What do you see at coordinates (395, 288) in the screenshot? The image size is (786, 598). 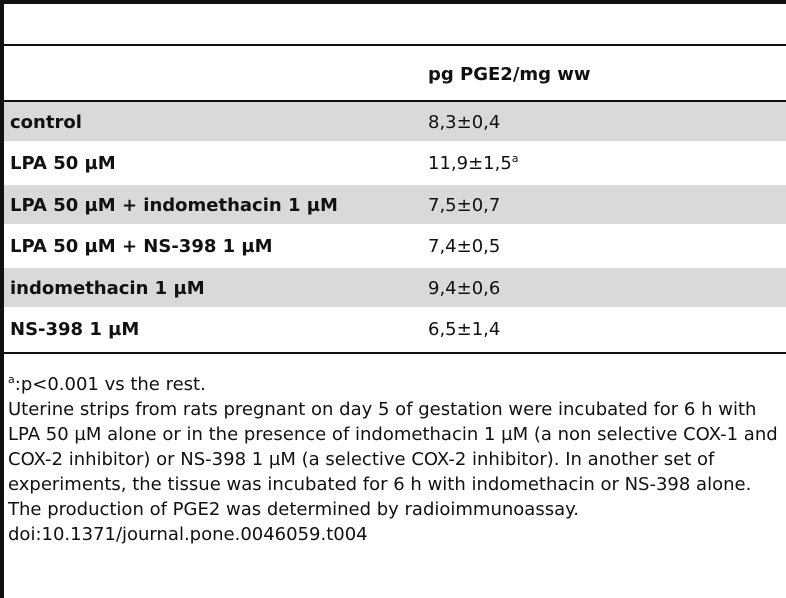 I see `table-row: indomethacin 1 µM 9,4±0,6` at bounding box center [395, 288].